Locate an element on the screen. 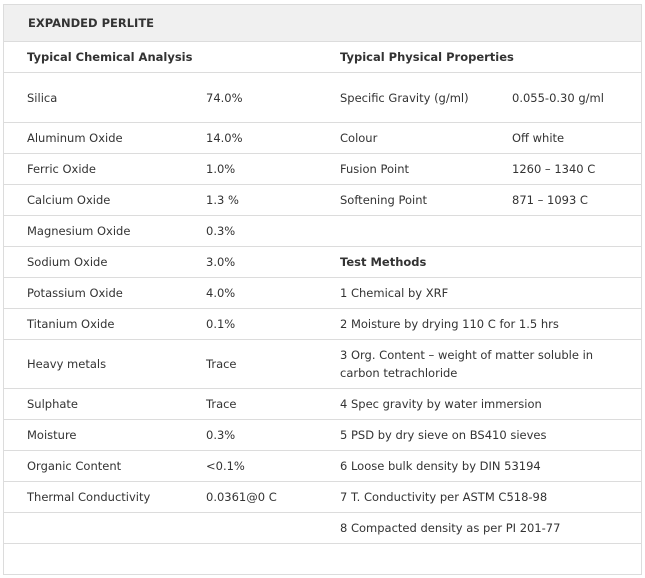 This screenshot has width=645, height=578. property-name: Colour is located at coordinates (359, 138).